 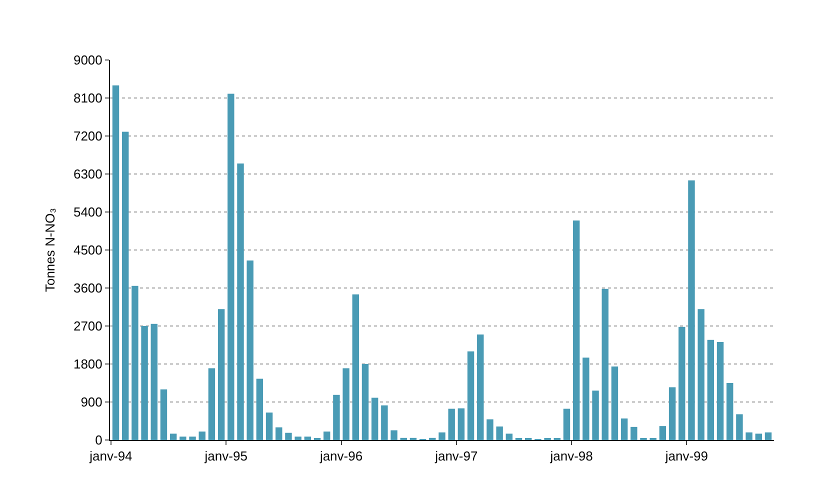 What do you see at coordinates (87, 136) in the screenshot?
I see `y-tick-label: 7200` at bounding box center [87, 136].